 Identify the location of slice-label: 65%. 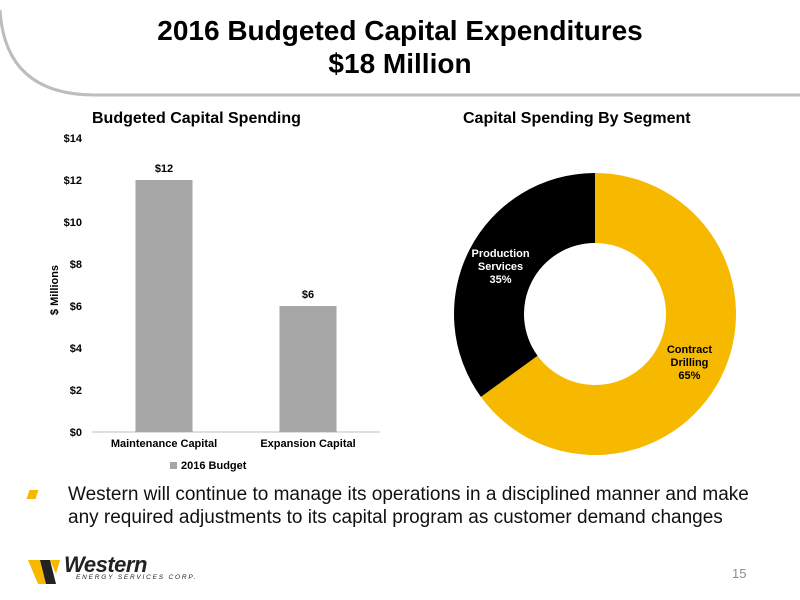
(689, 376).